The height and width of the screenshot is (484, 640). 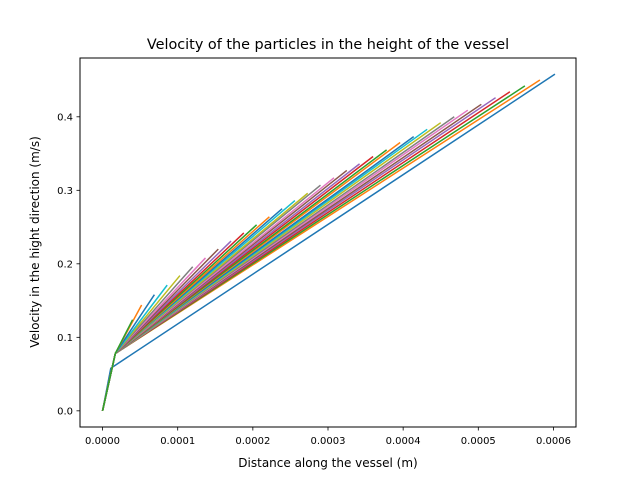 What do you see at coordinates (403, 441) in the screenshot?
I see `x-tick-label: 0.0004` at bounding box center [403, 441].